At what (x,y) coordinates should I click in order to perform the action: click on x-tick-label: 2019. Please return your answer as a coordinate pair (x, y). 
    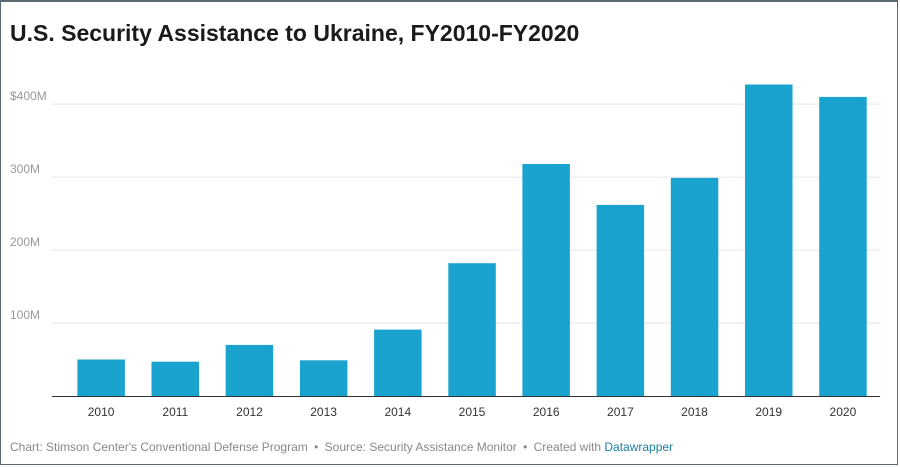
    Looking at the image, I should click on (768, 412).